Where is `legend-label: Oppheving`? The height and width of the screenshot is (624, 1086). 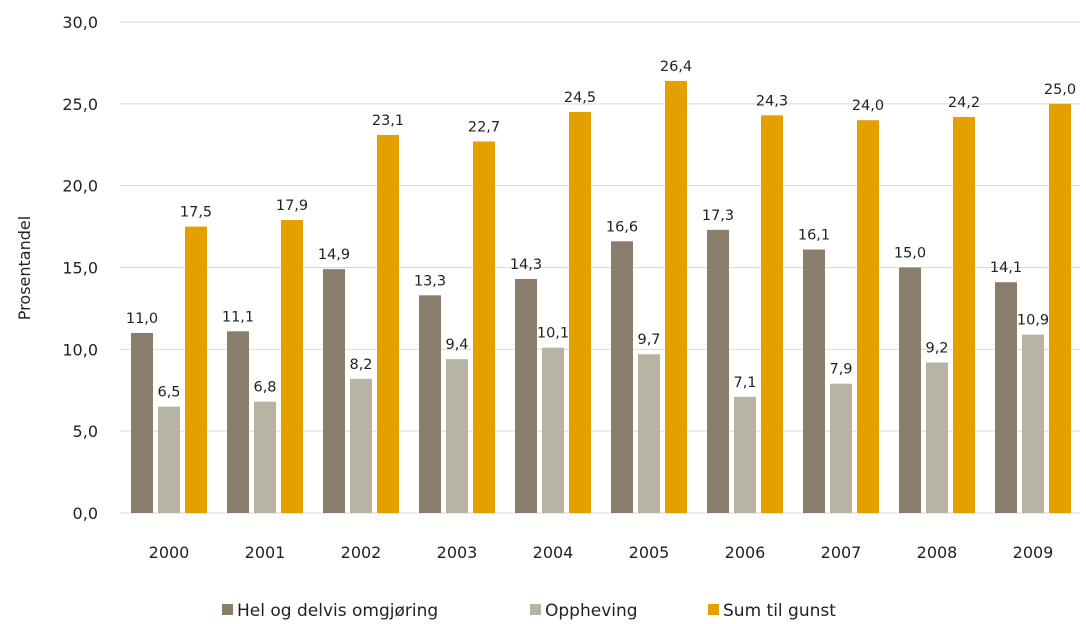 legend-label: Oppheving is located at coordinates (591, 611).